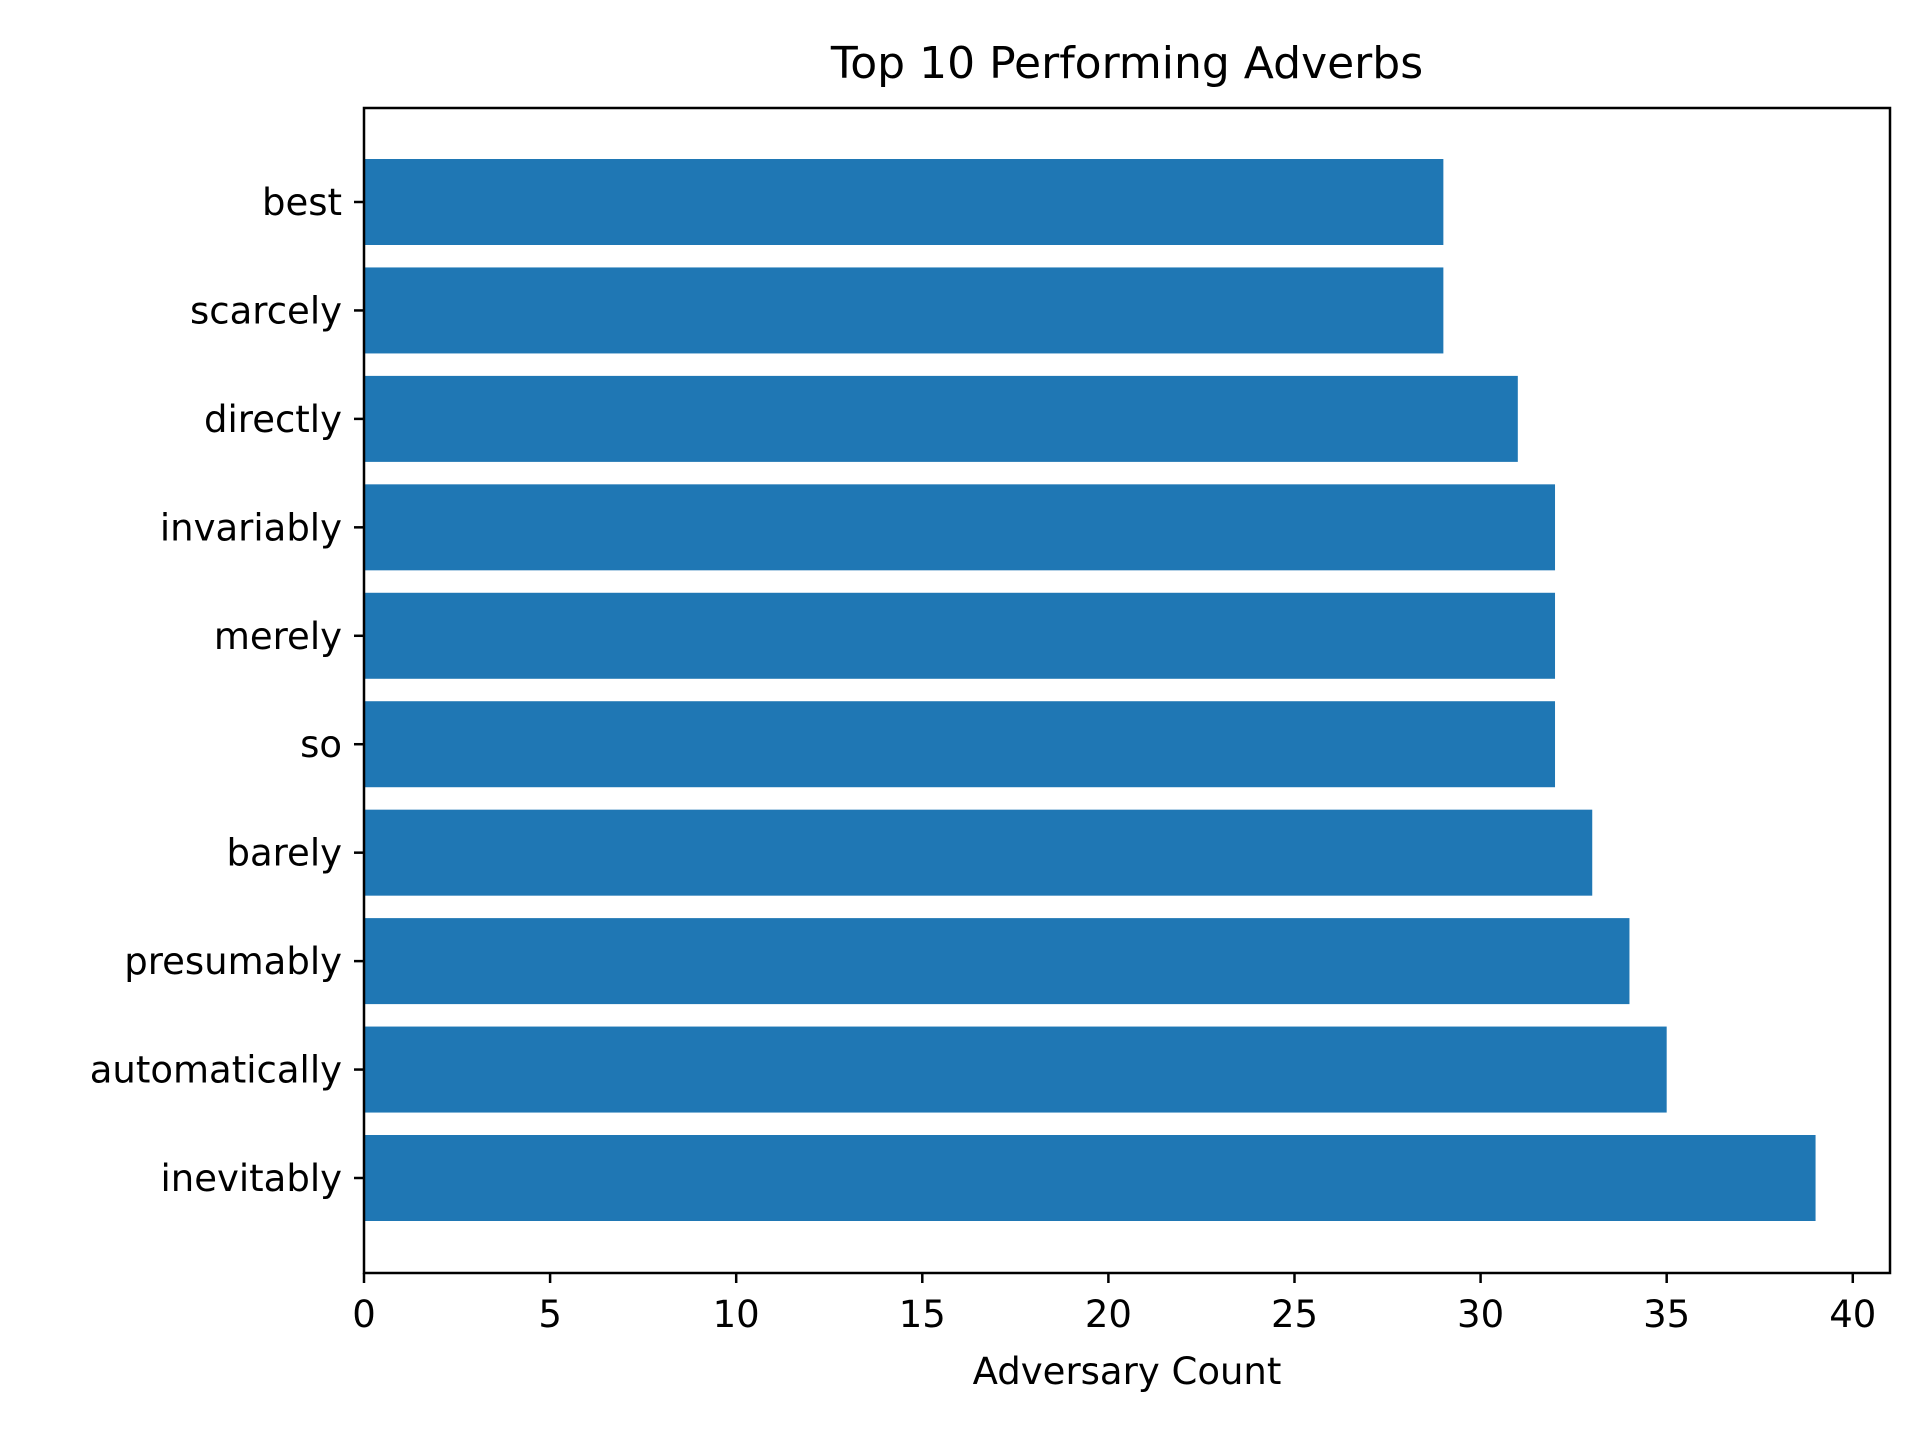  What do you see at coordinates (941, 418) in the screenshot?
I see `bar-directly` at bounding box center [941, 418].